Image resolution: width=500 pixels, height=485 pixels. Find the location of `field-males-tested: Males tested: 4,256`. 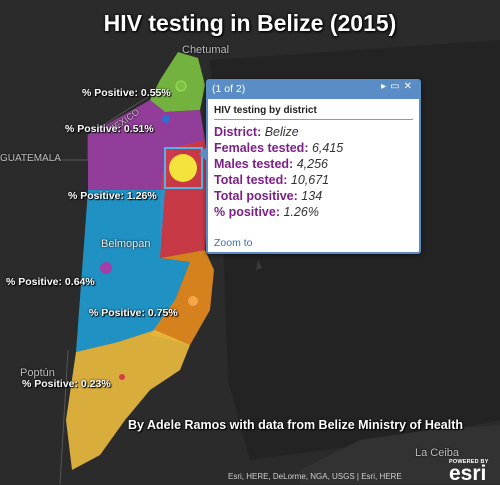

field-males-tested: Males tested: 4,256 is located at coordinates (271, 164).